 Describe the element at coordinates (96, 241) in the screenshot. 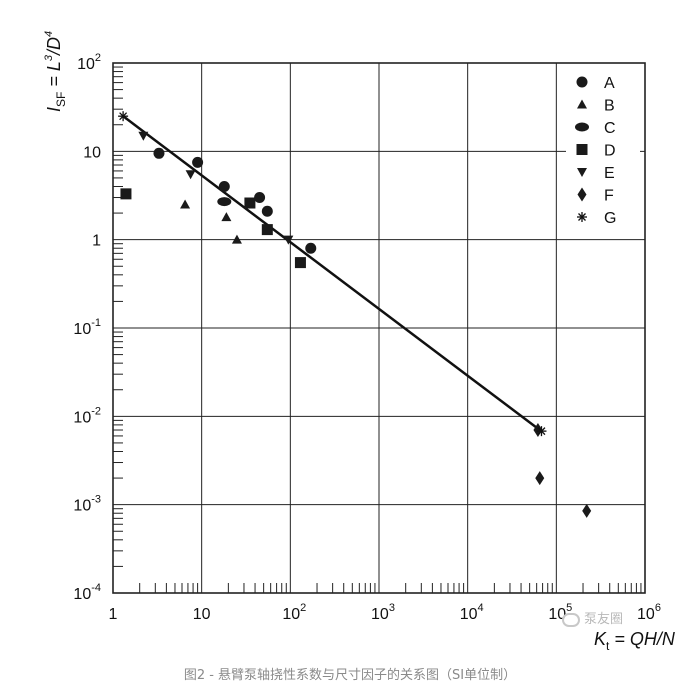

I see `y-tick-label: 1` at that location.